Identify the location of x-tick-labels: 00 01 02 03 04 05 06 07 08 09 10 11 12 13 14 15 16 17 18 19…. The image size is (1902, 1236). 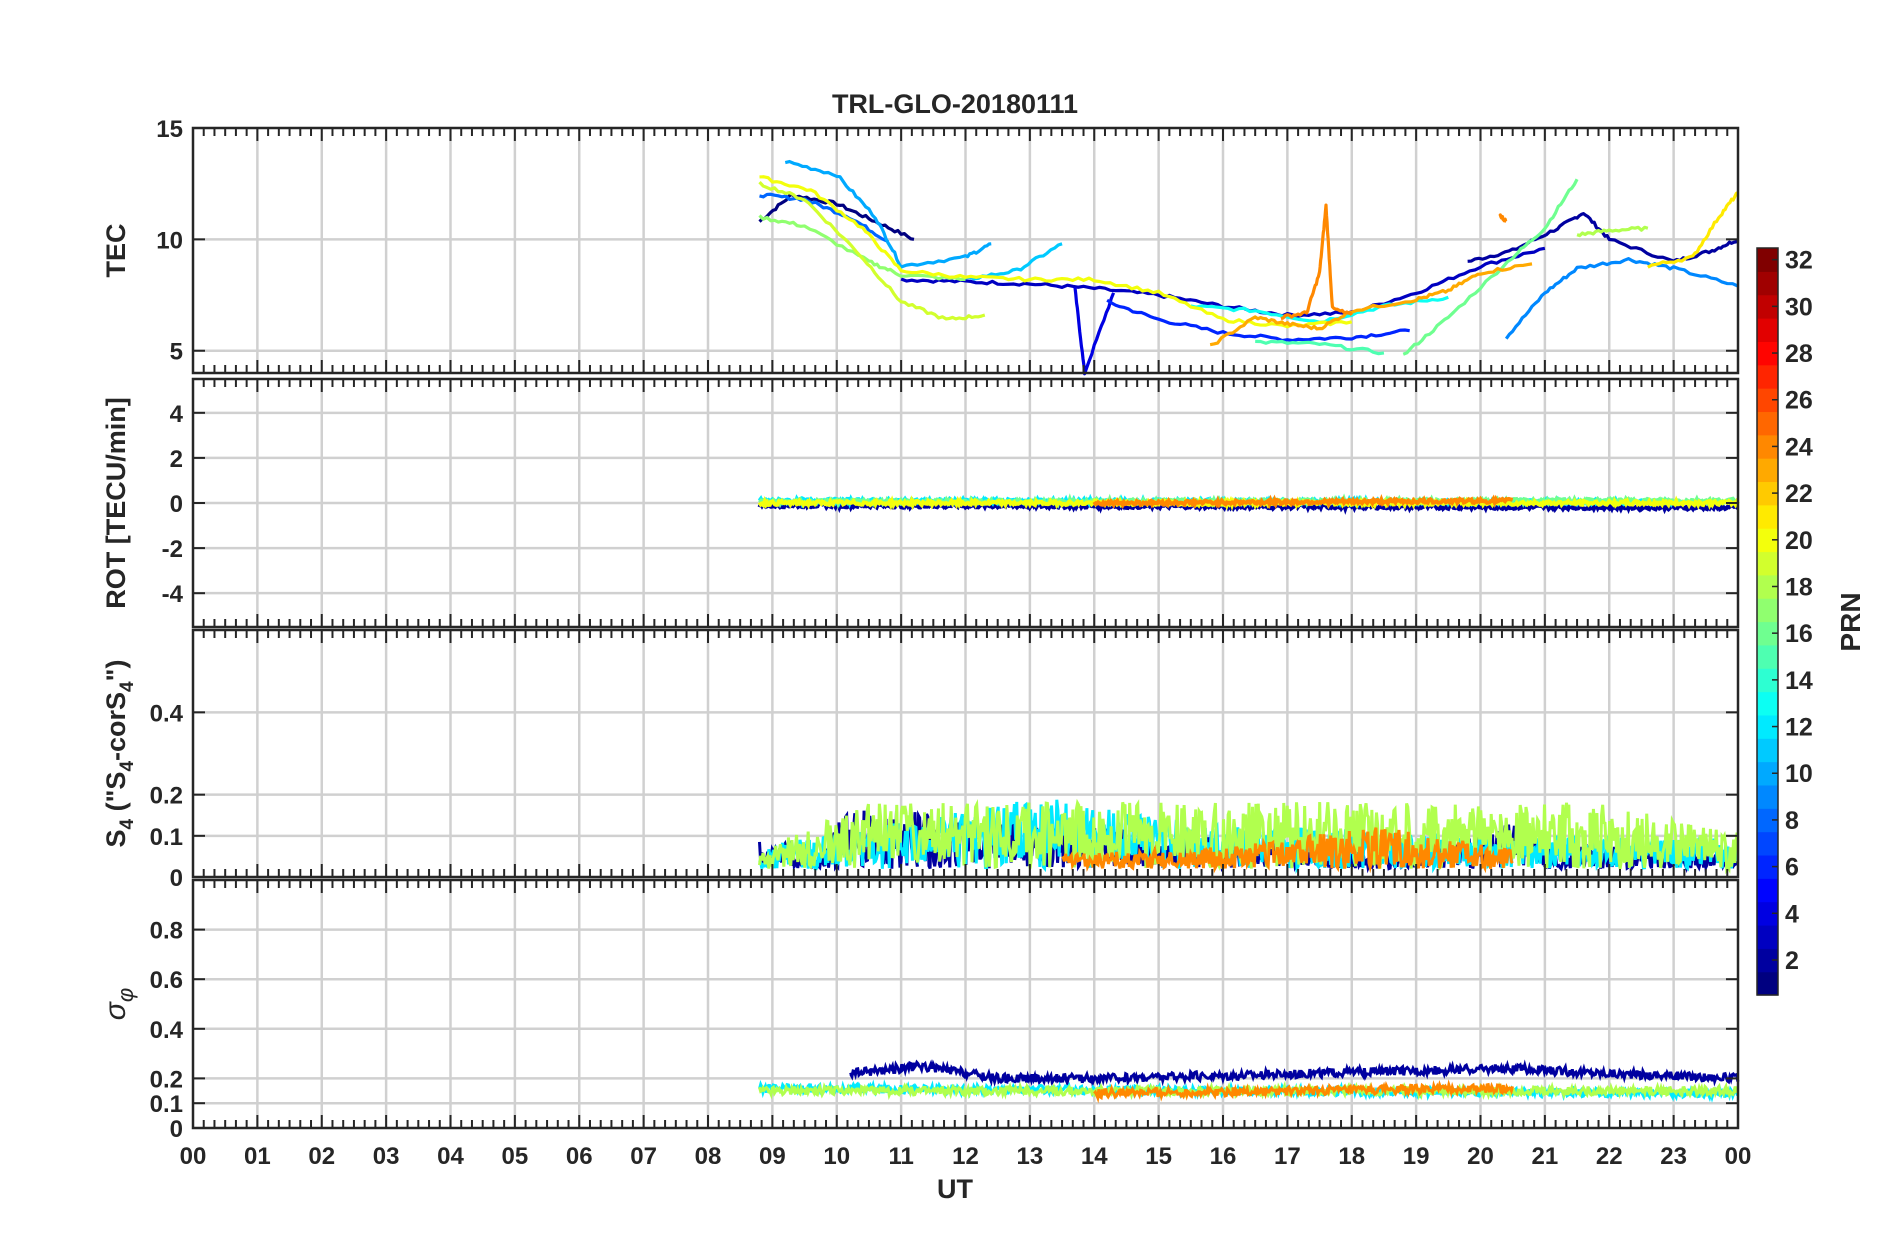
(966, 1156).